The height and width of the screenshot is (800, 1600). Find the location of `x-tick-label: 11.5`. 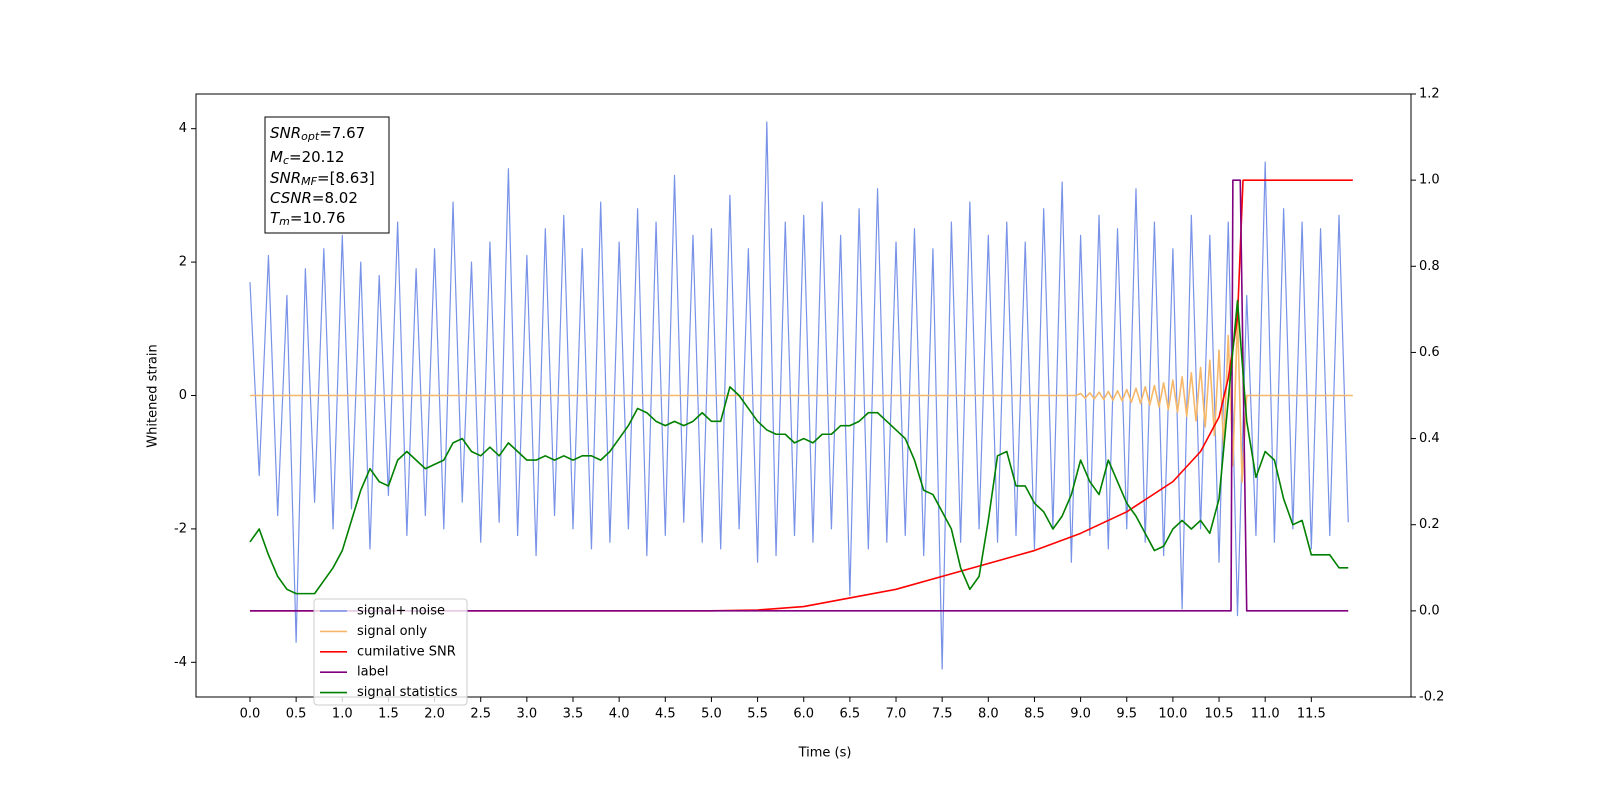

x-tick-label: 11.5 is located at coordinates (1311, 714).